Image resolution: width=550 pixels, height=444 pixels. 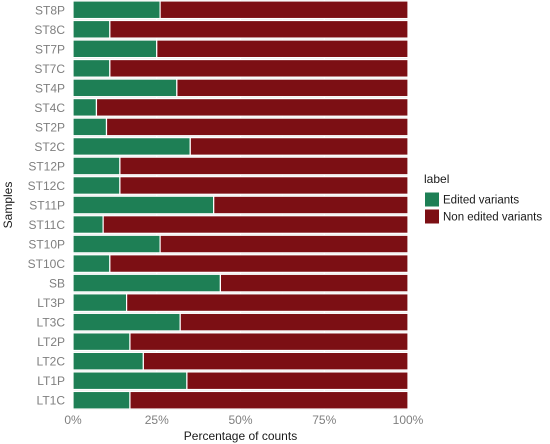 What do you see at coordinates (255, 224) in the screenshot?
I see `bar-segment-st11c-non-edited-variants` at bounding box center [255, 224].